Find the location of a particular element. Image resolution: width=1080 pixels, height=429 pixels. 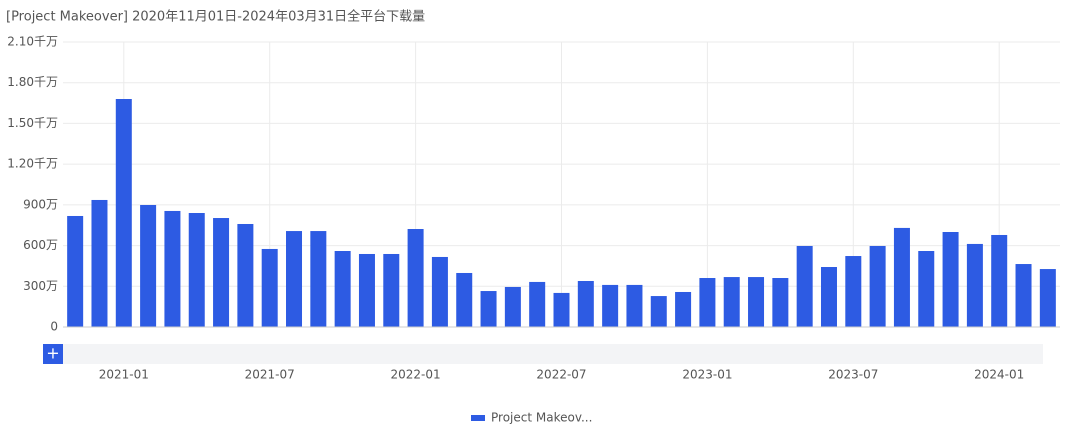

x-tick-label: 2021-01 is located at coordinates (124, 375).